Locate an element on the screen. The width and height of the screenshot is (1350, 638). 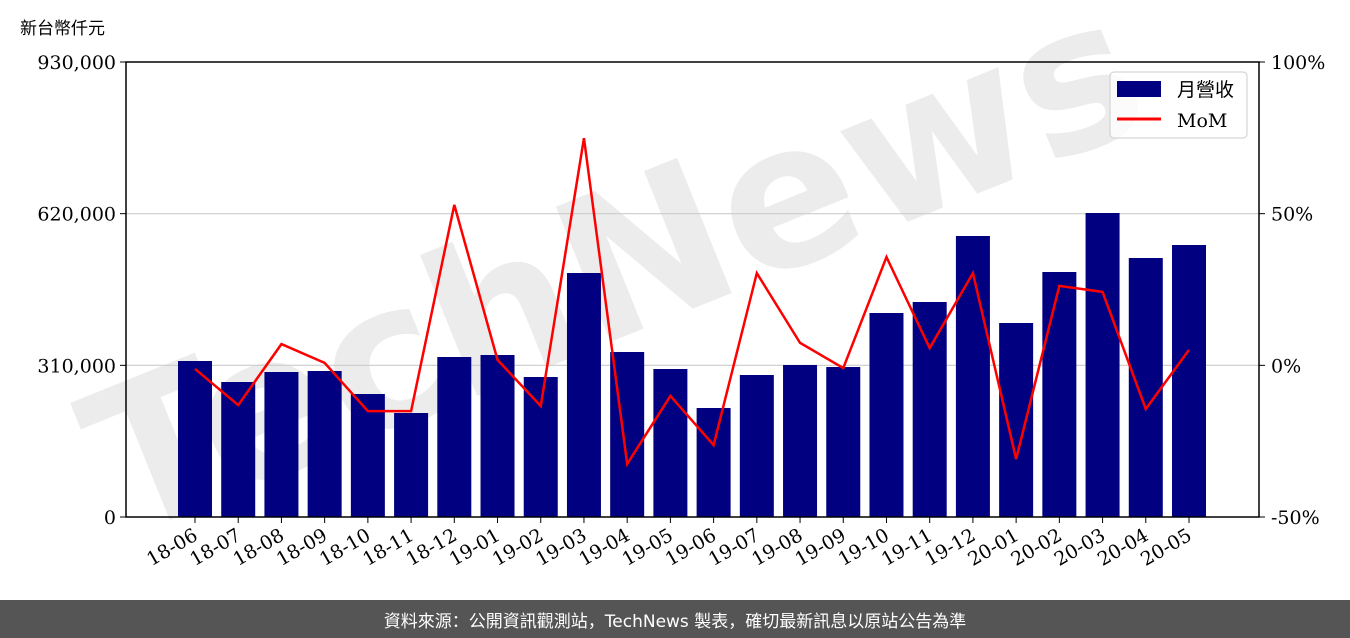
source-footer: 資料來源：公開資訊觀測站，TechNews 製表，確切最新訊息以原站公告為準 is located at coordinates (675, 619).